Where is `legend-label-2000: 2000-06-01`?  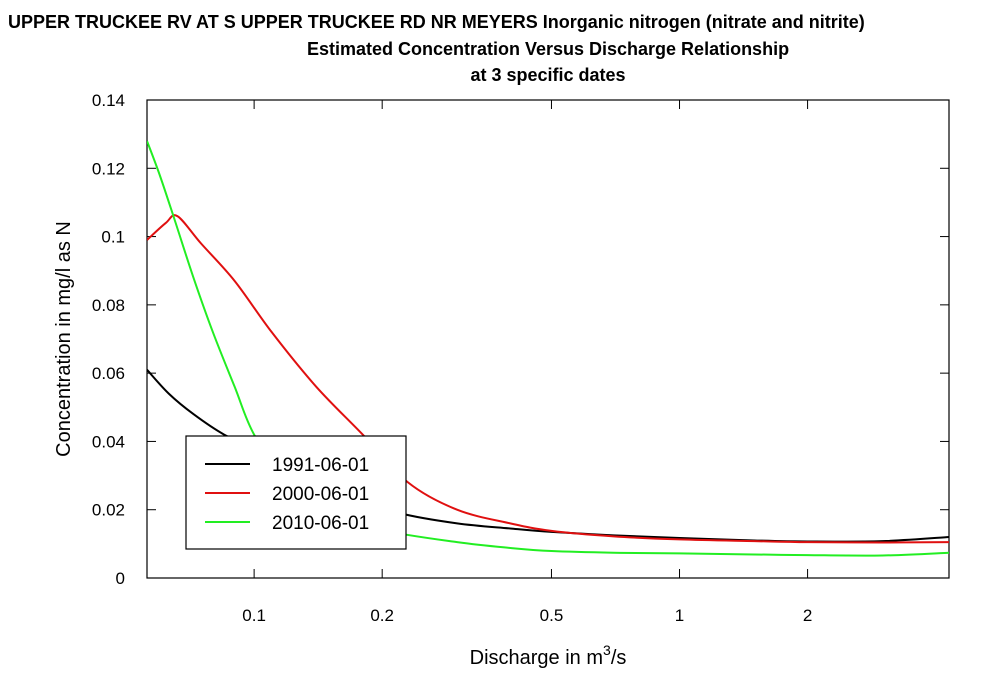
legend-label-2000: 2000-06-01 is located at coordinates (320, 494).